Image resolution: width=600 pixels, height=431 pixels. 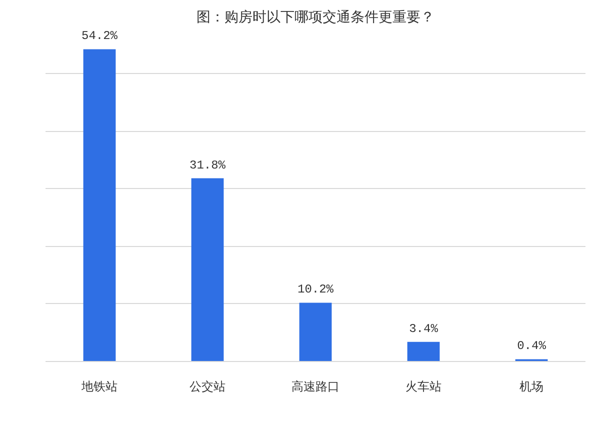 What do you see at coordinates (315, 289) in the screenshot?
I see `data-label: 10.2%` at bounding box center [315, 289].